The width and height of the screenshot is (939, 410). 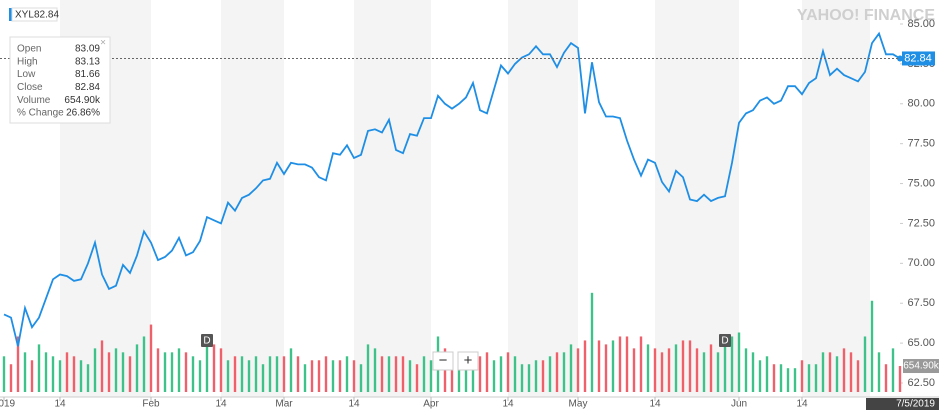 I want to click on y-tick-label: 65.00, so click(x=921, y=343).